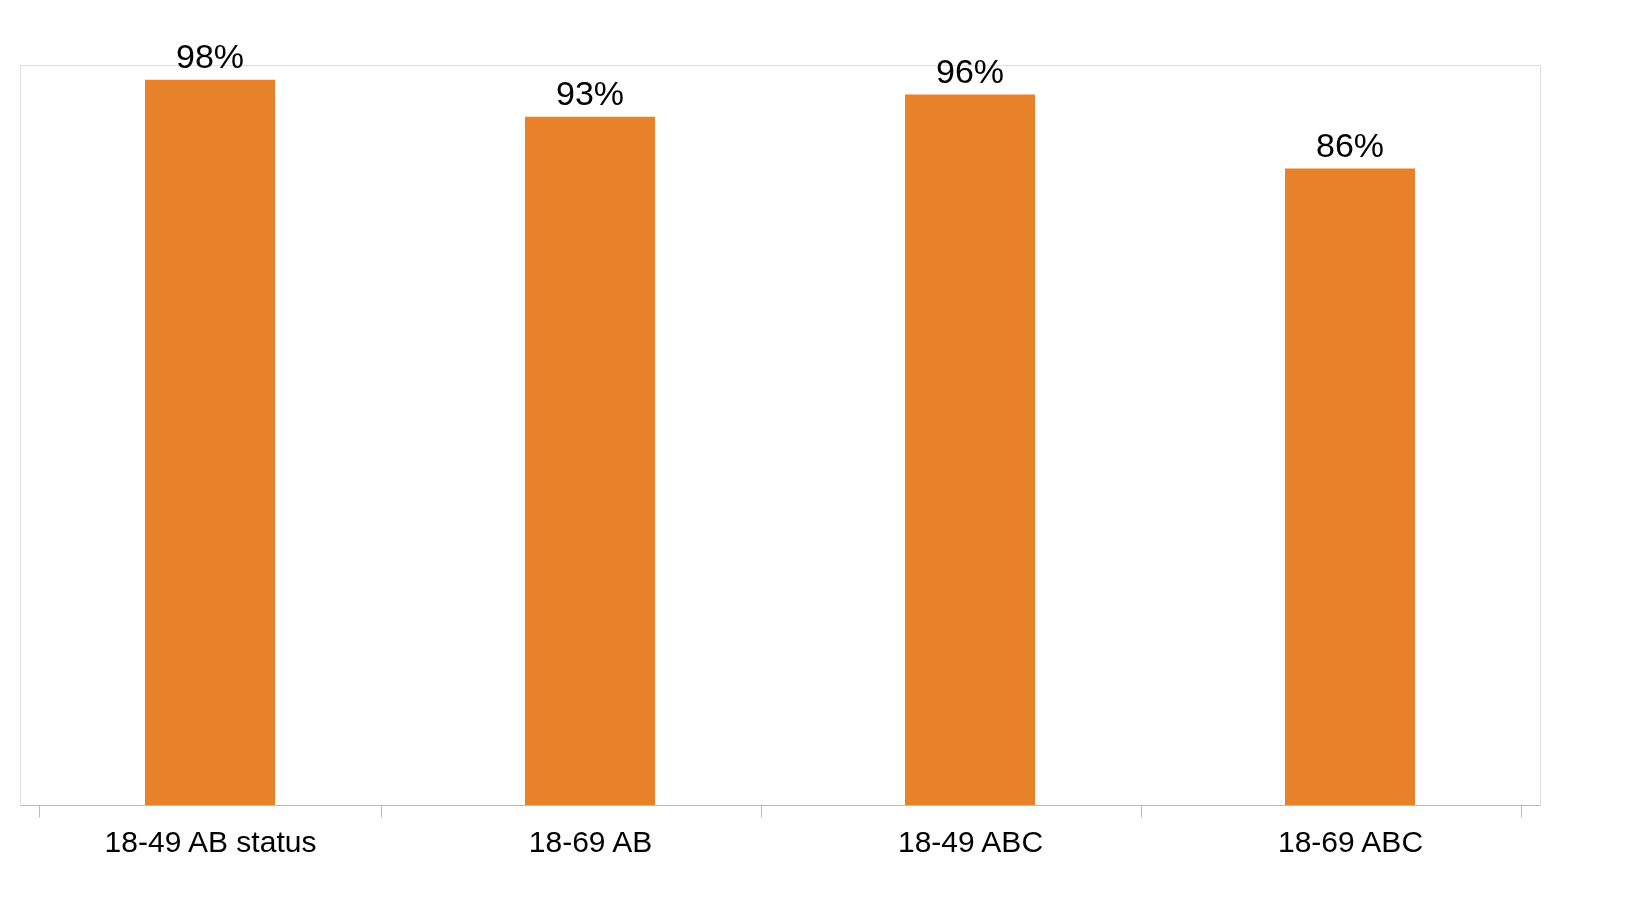  I want to click on x-tick-label: 18-49 ABC, so click(970, 841).